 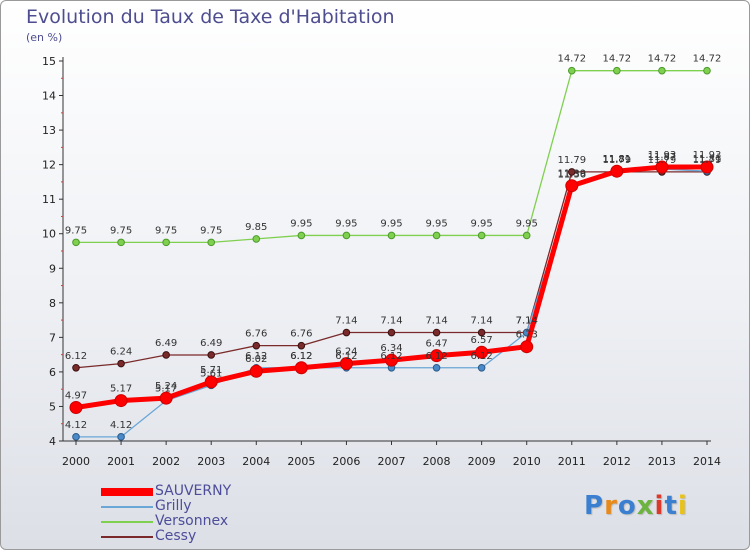 I want to click on legend-swatch-grilly, so click(x=127, y=507).